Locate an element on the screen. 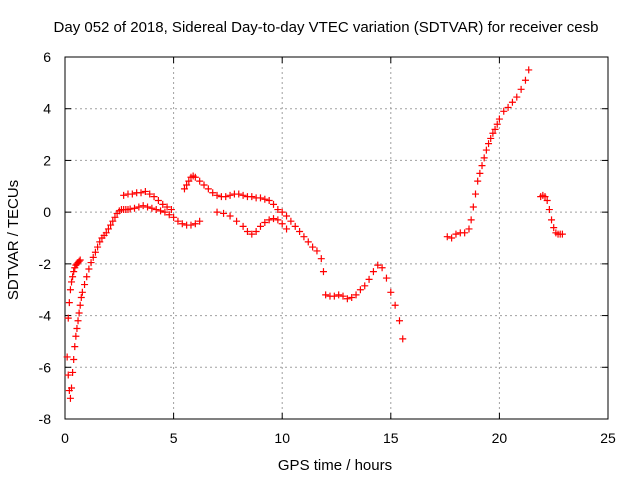  x-axis-label: GPS time / hours is located at coordinates (335, 465).